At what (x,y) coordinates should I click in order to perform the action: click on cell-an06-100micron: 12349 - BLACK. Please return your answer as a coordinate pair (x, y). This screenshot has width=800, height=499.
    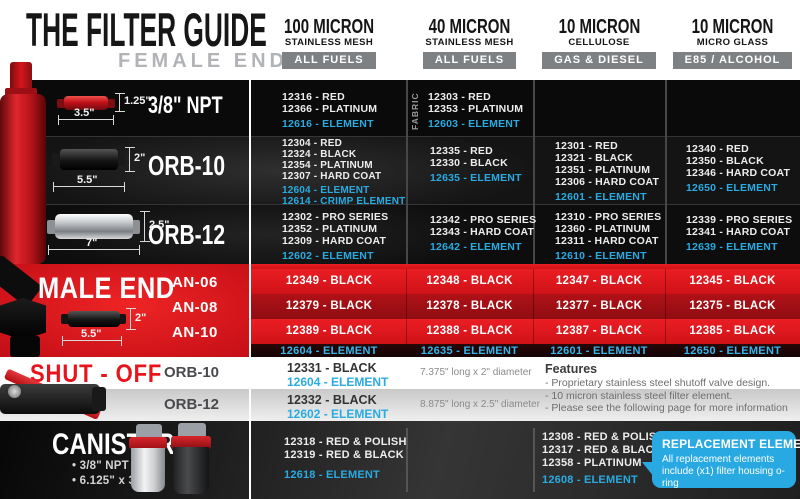
    Looking at the image, I should click on (329, 281).